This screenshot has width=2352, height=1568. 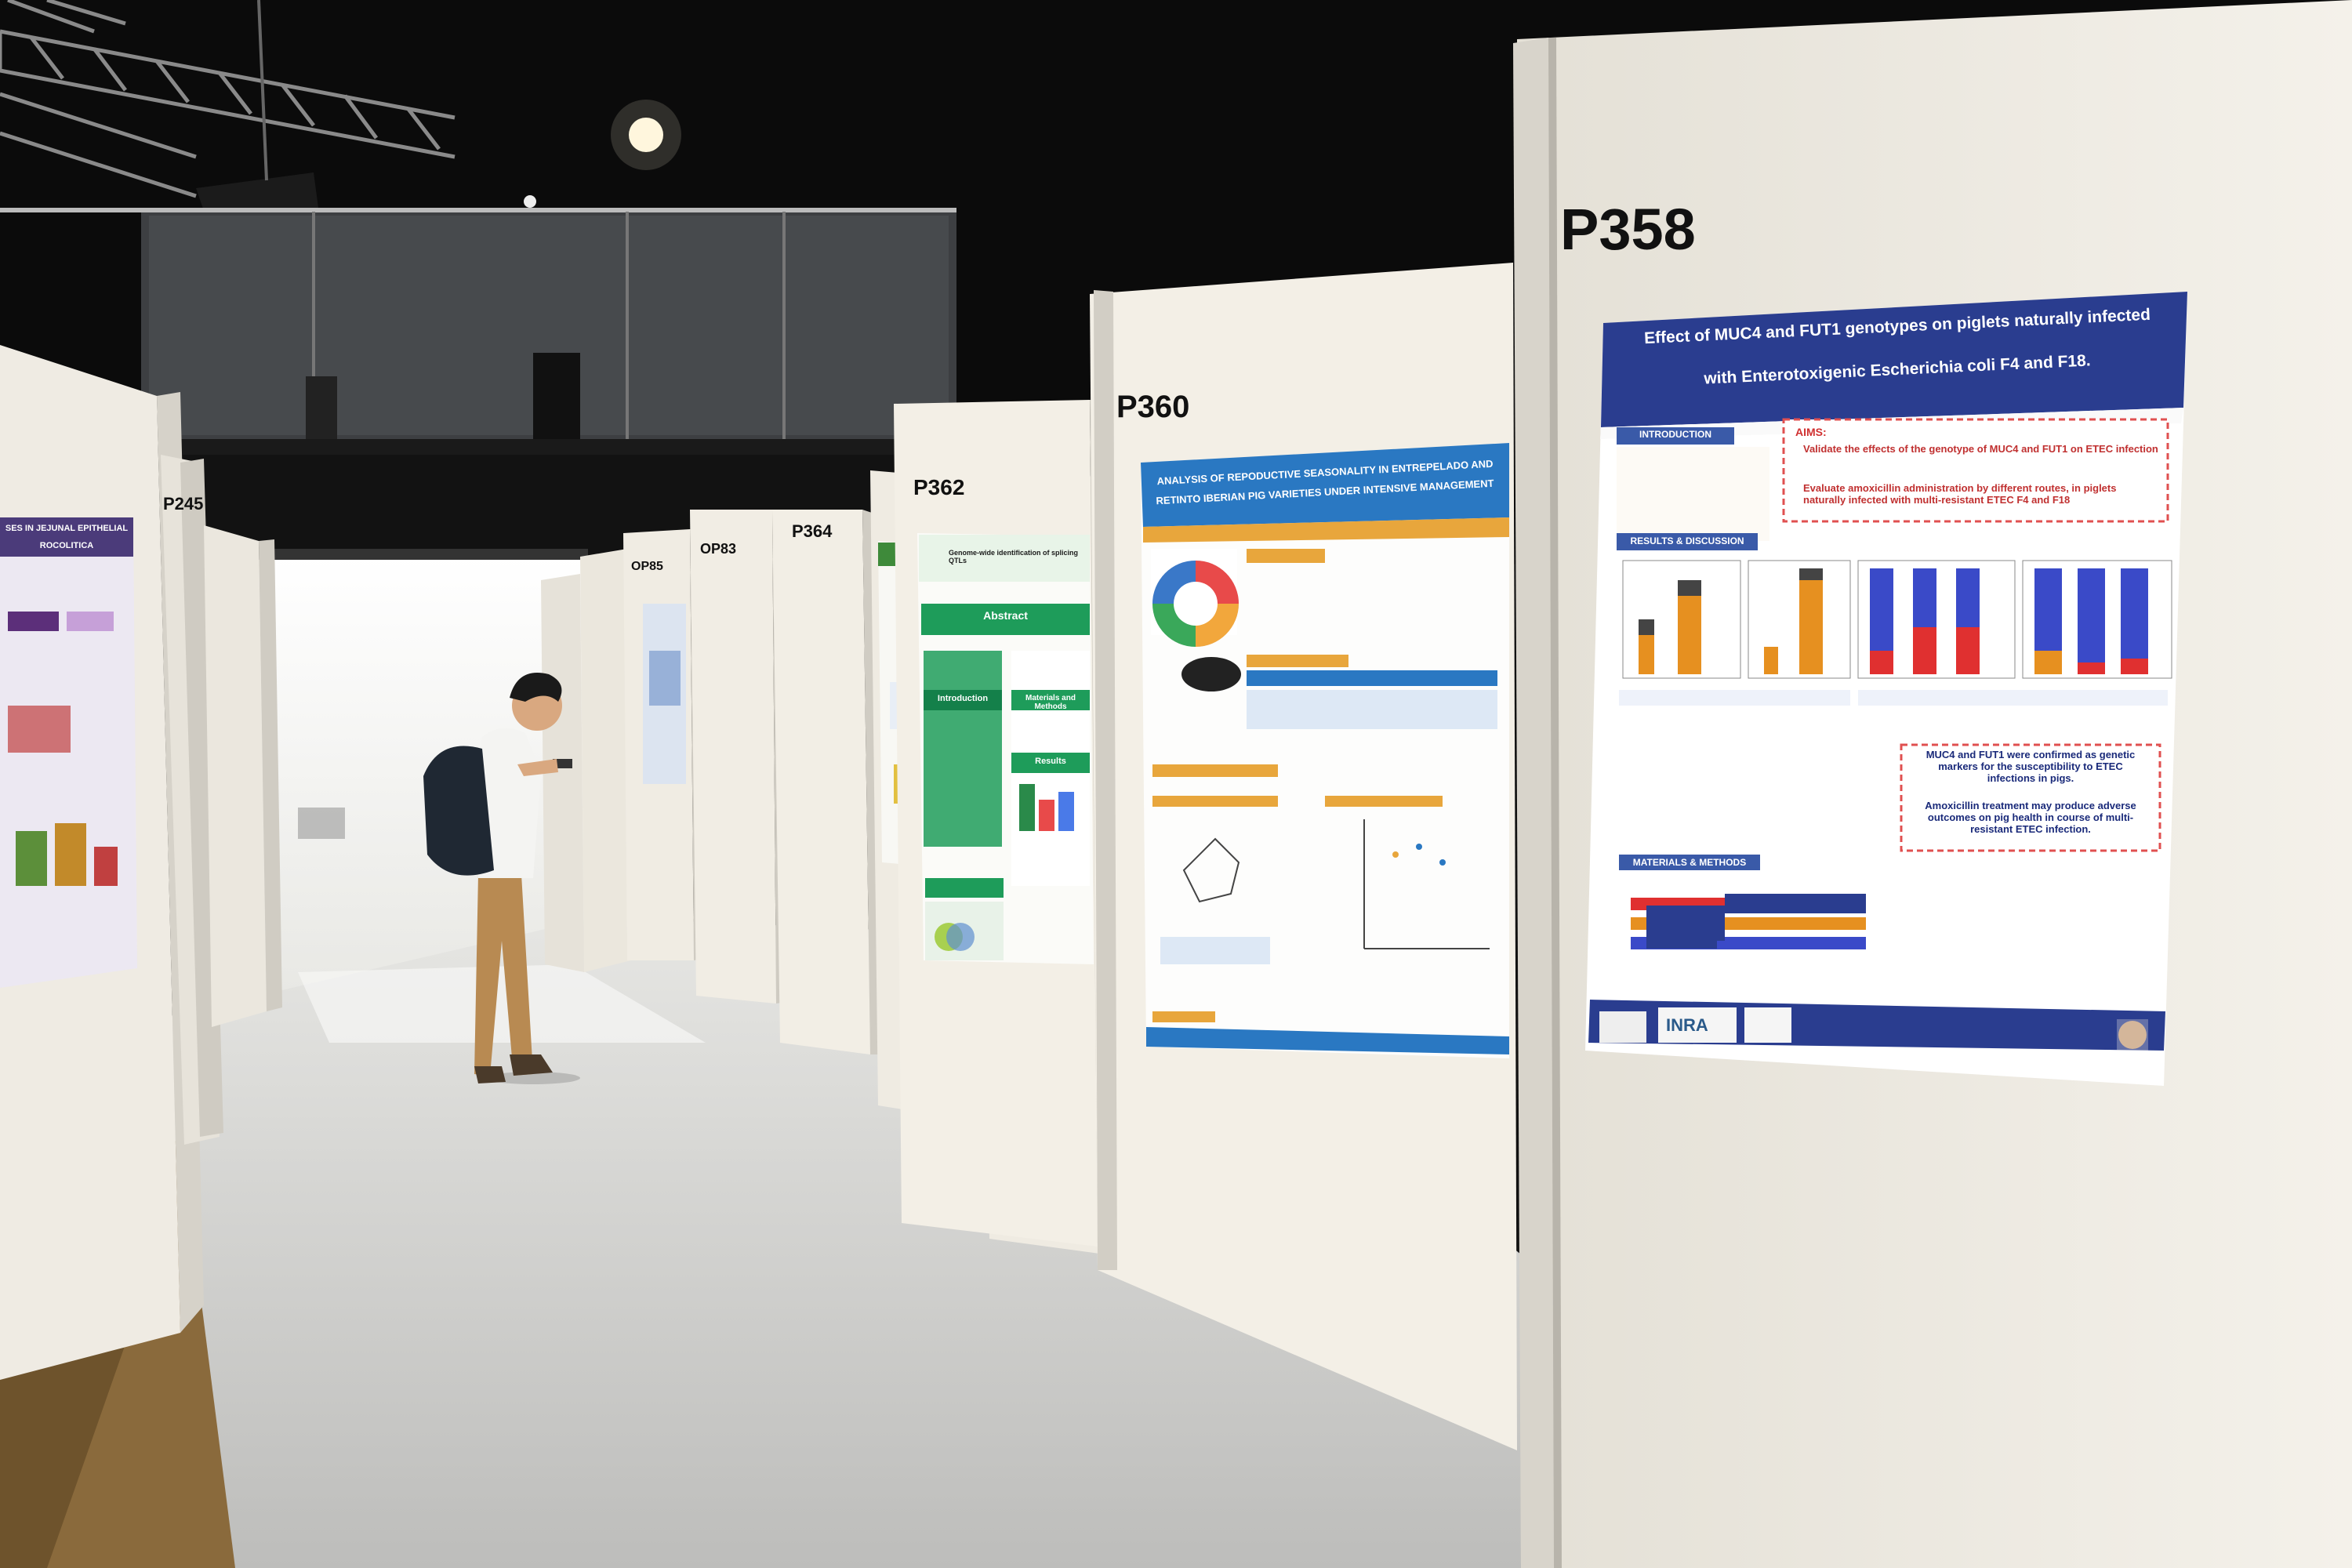 What do you see at coordinates (1687, 1025) in the screenshot?
I see `p358-logo-text: INRA` at bounding box center [1687, 1025].